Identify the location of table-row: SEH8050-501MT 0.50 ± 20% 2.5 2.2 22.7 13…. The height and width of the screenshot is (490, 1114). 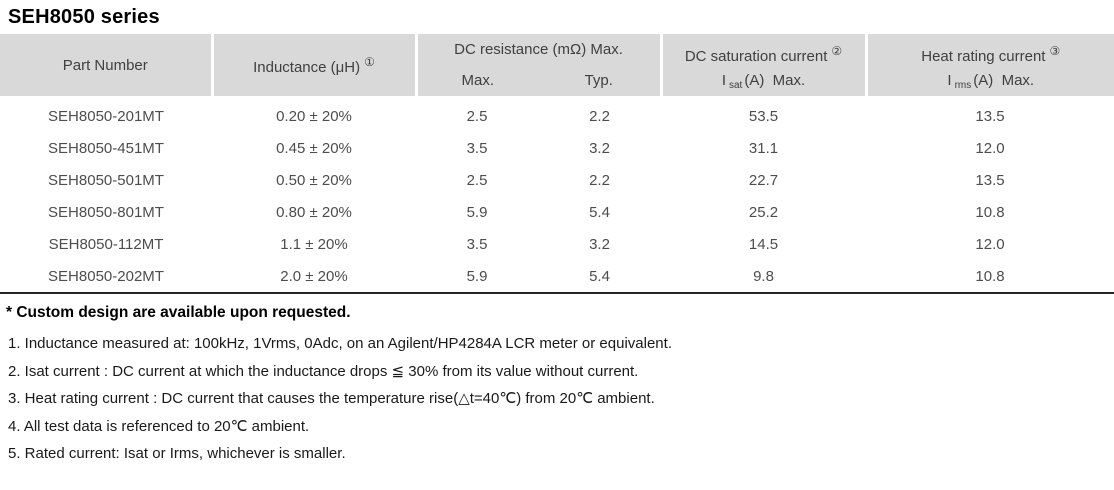
(557, 180).